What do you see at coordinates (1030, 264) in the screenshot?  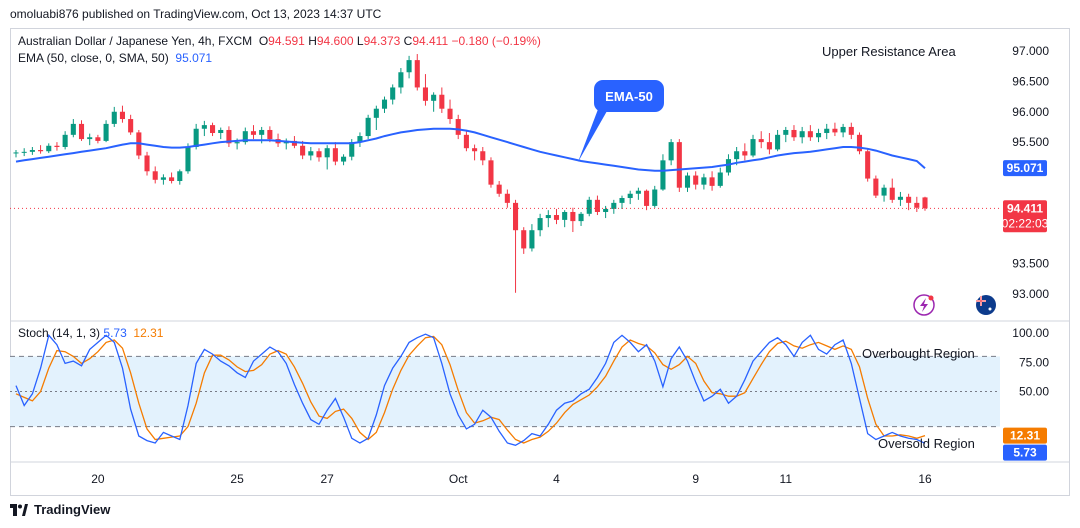 I see `price-axis-tick: 93.500` at bounding box center [1030, 264].